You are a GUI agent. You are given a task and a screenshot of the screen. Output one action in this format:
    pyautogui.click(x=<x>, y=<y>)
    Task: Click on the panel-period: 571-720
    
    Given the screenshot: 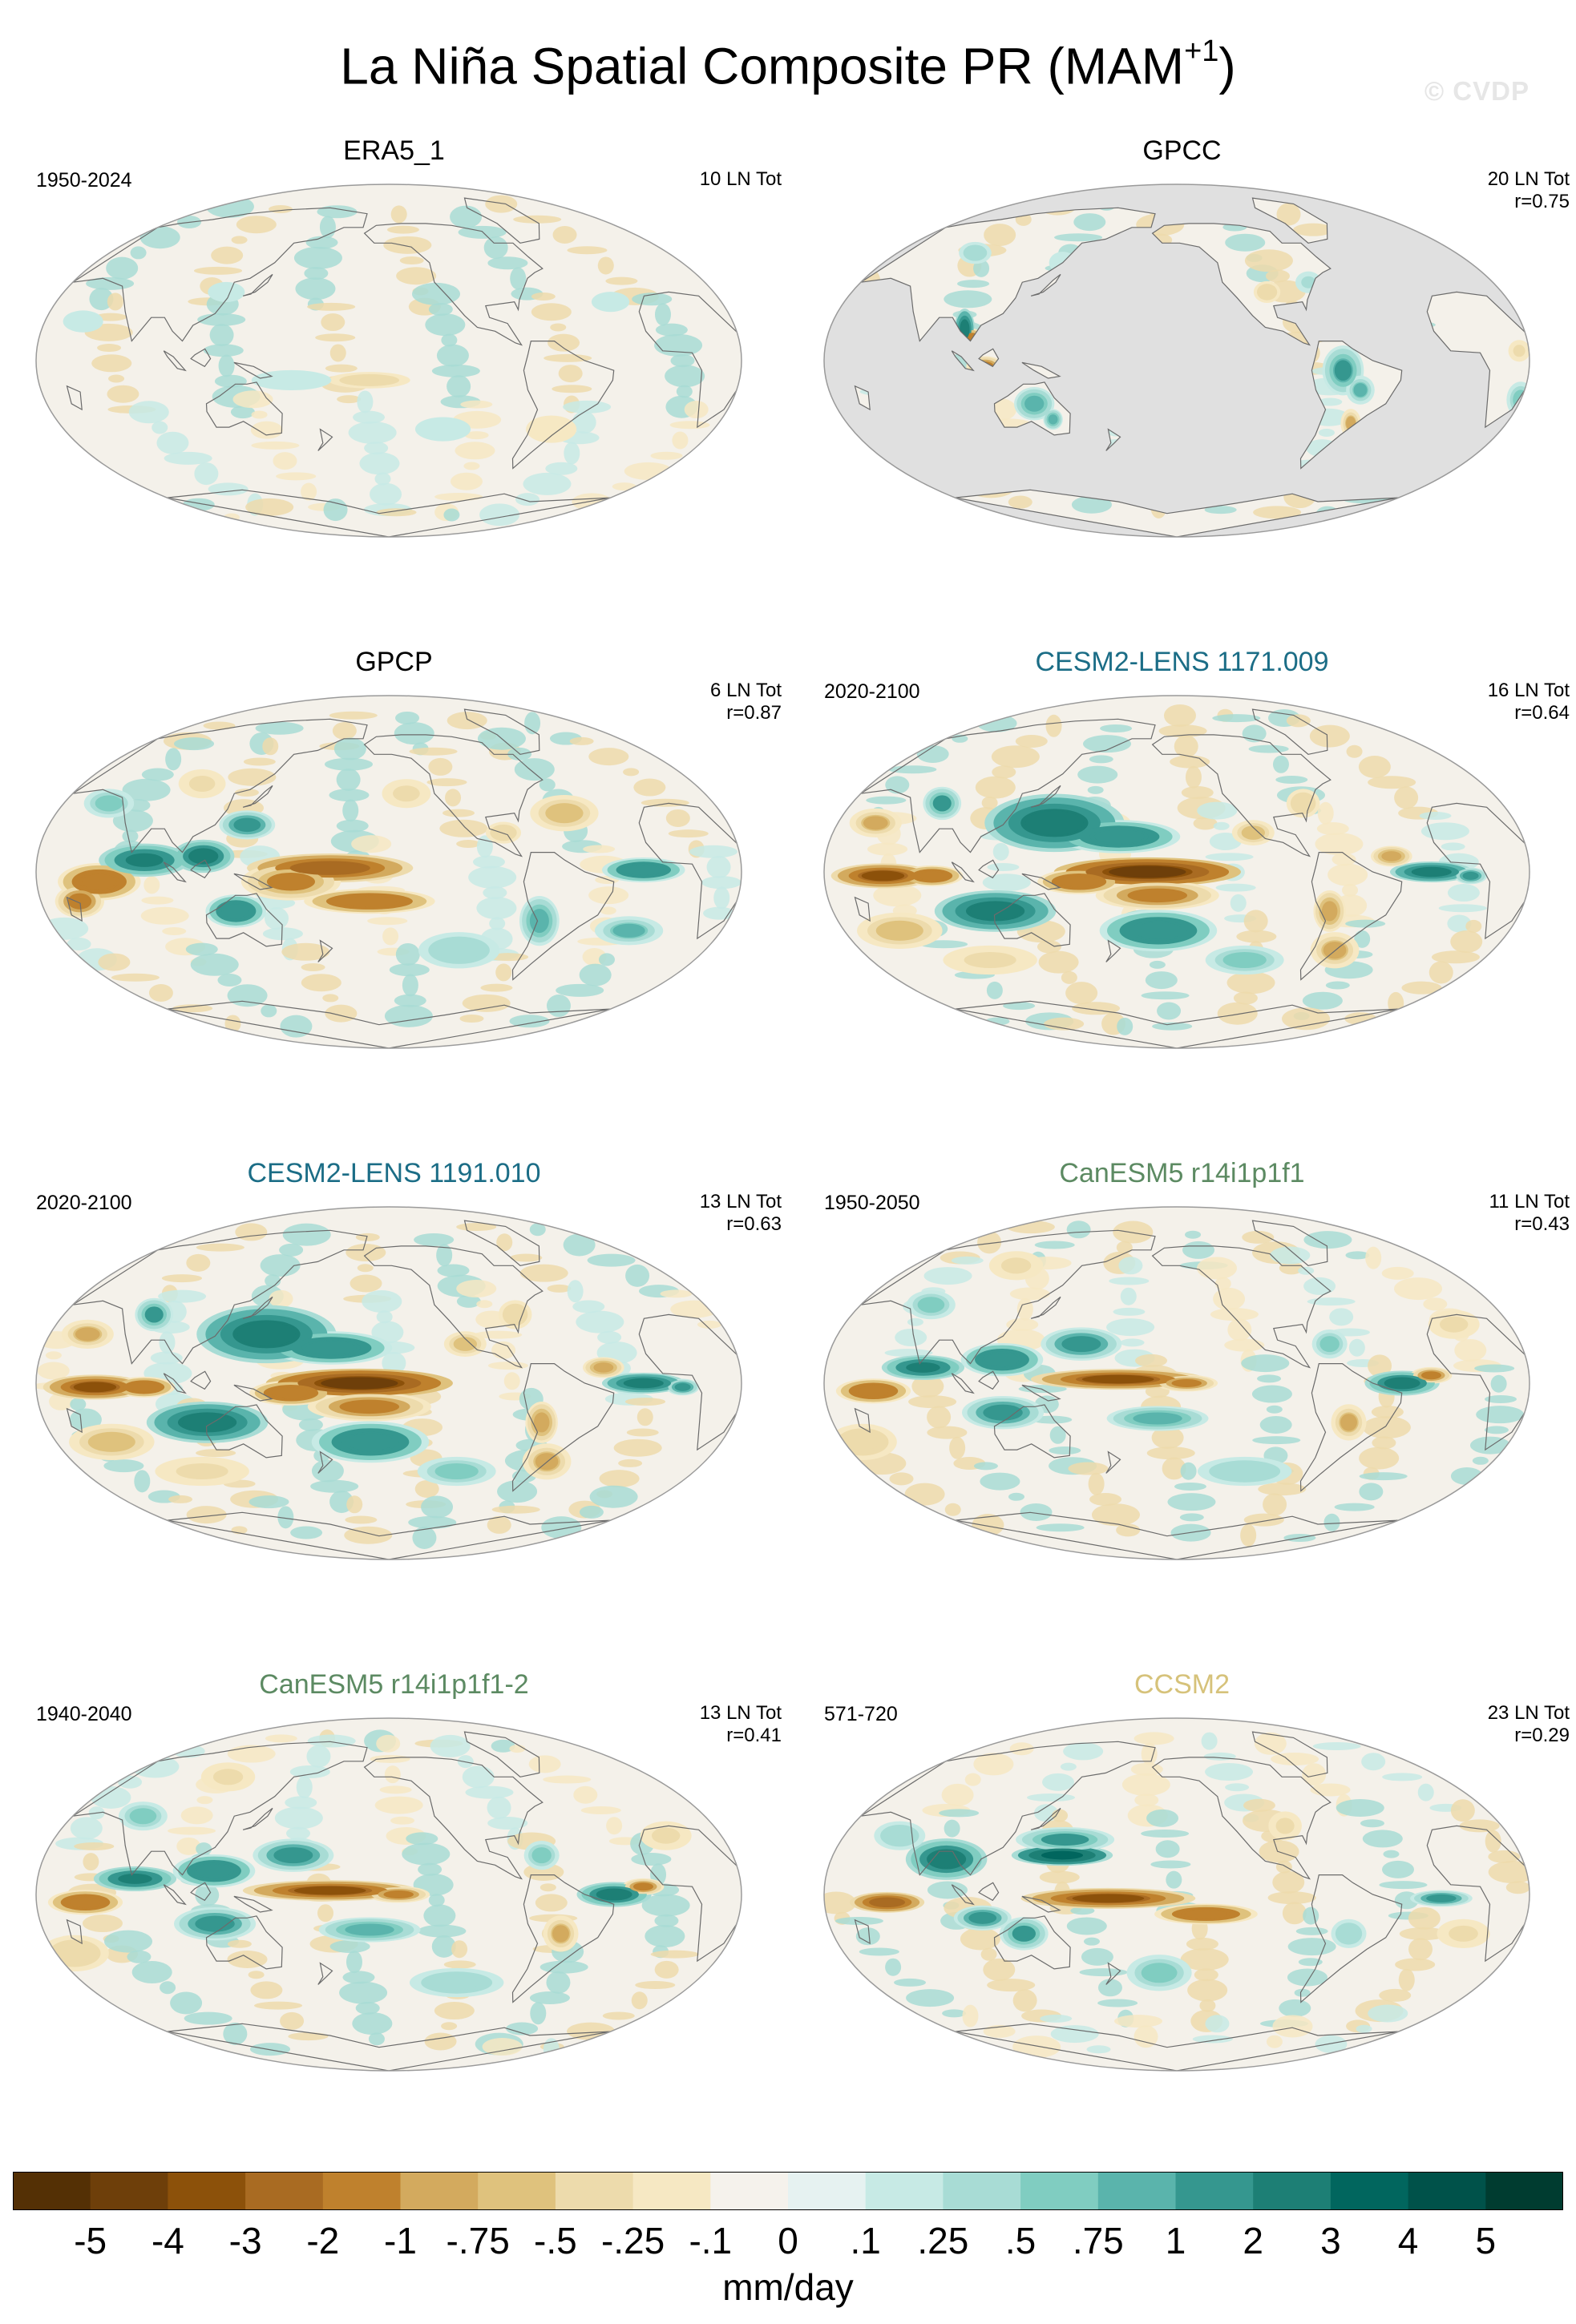 What is the action you would take?
    pyautogui.click(x=861, y=1714)
    